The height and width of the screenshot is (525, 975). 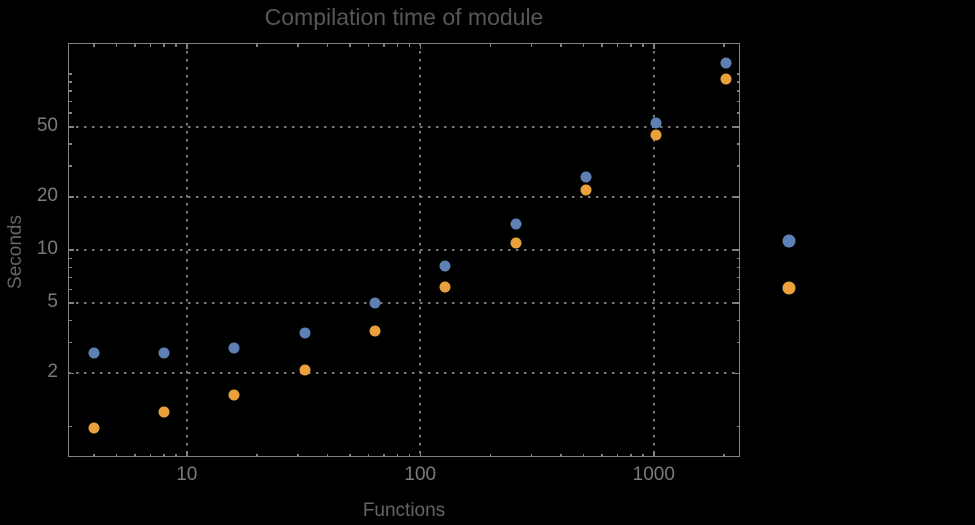 I want to click on x-tick-label: 1000, so click(x=653, y=474).